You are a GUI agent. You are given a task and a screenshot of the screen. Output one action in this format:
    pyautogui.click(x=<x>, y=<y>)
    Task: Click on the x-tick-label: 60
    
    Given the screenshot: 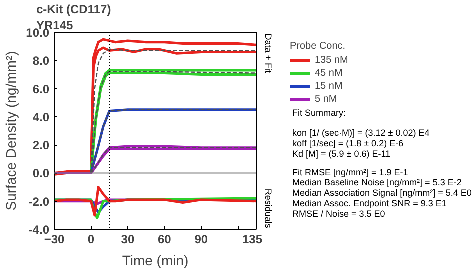 What is the action you would take?
    pyautogui.click(x=165, y=239)
    